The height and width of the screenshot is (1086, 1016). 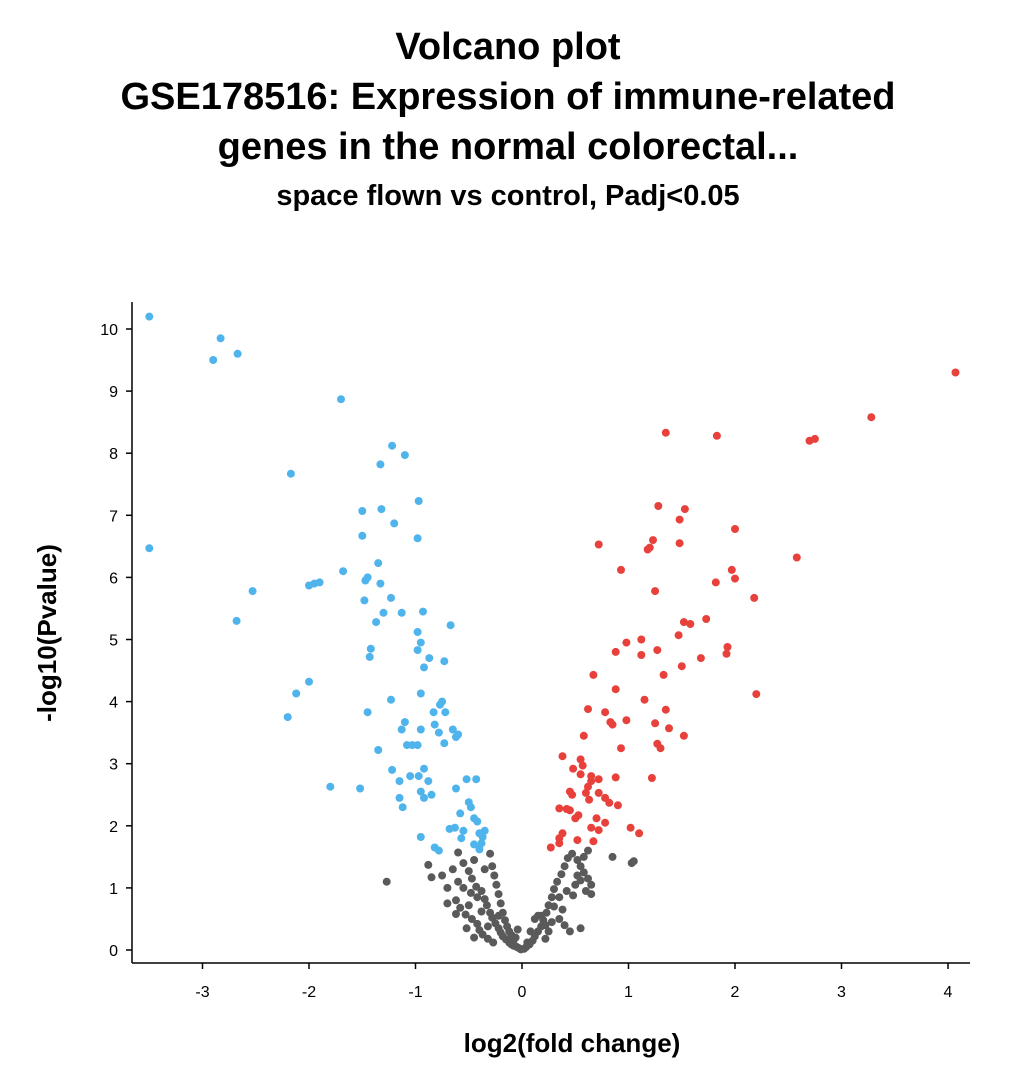 What do you see at coordinates (113, 454) in the screenshot?
I see `y-tick-label: 8` at bounding box center [113, 454].